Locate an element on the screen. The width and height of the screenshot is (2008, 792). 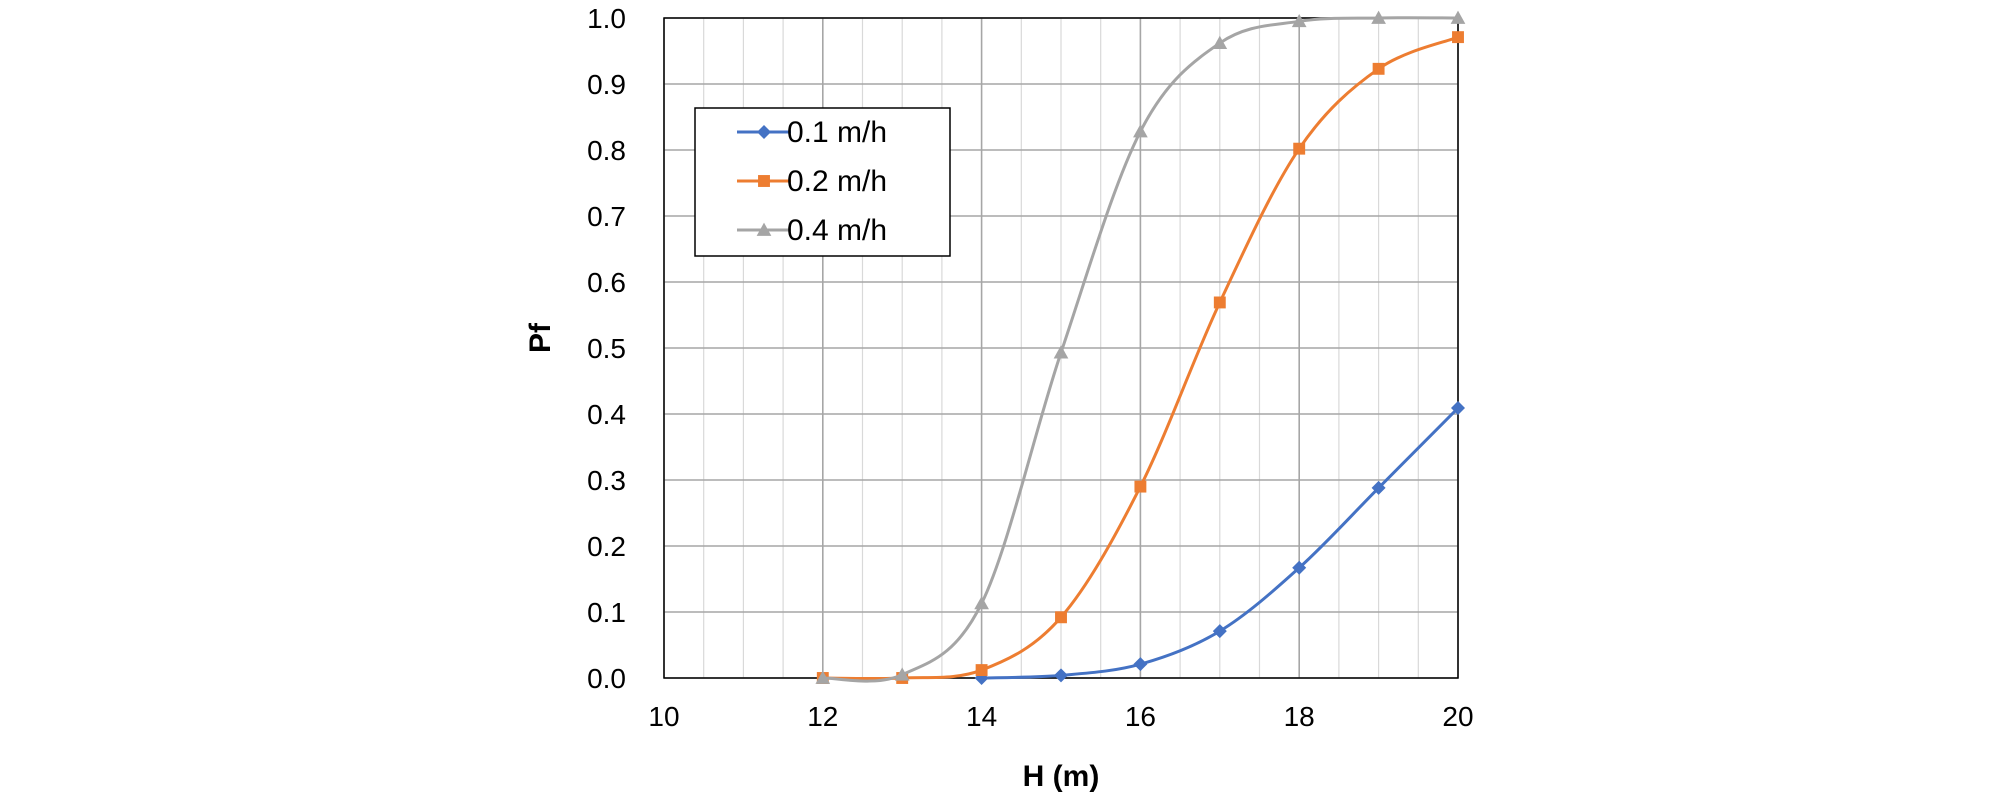
legend-label: 0.2 m/h is located at coordinates (837, 181).